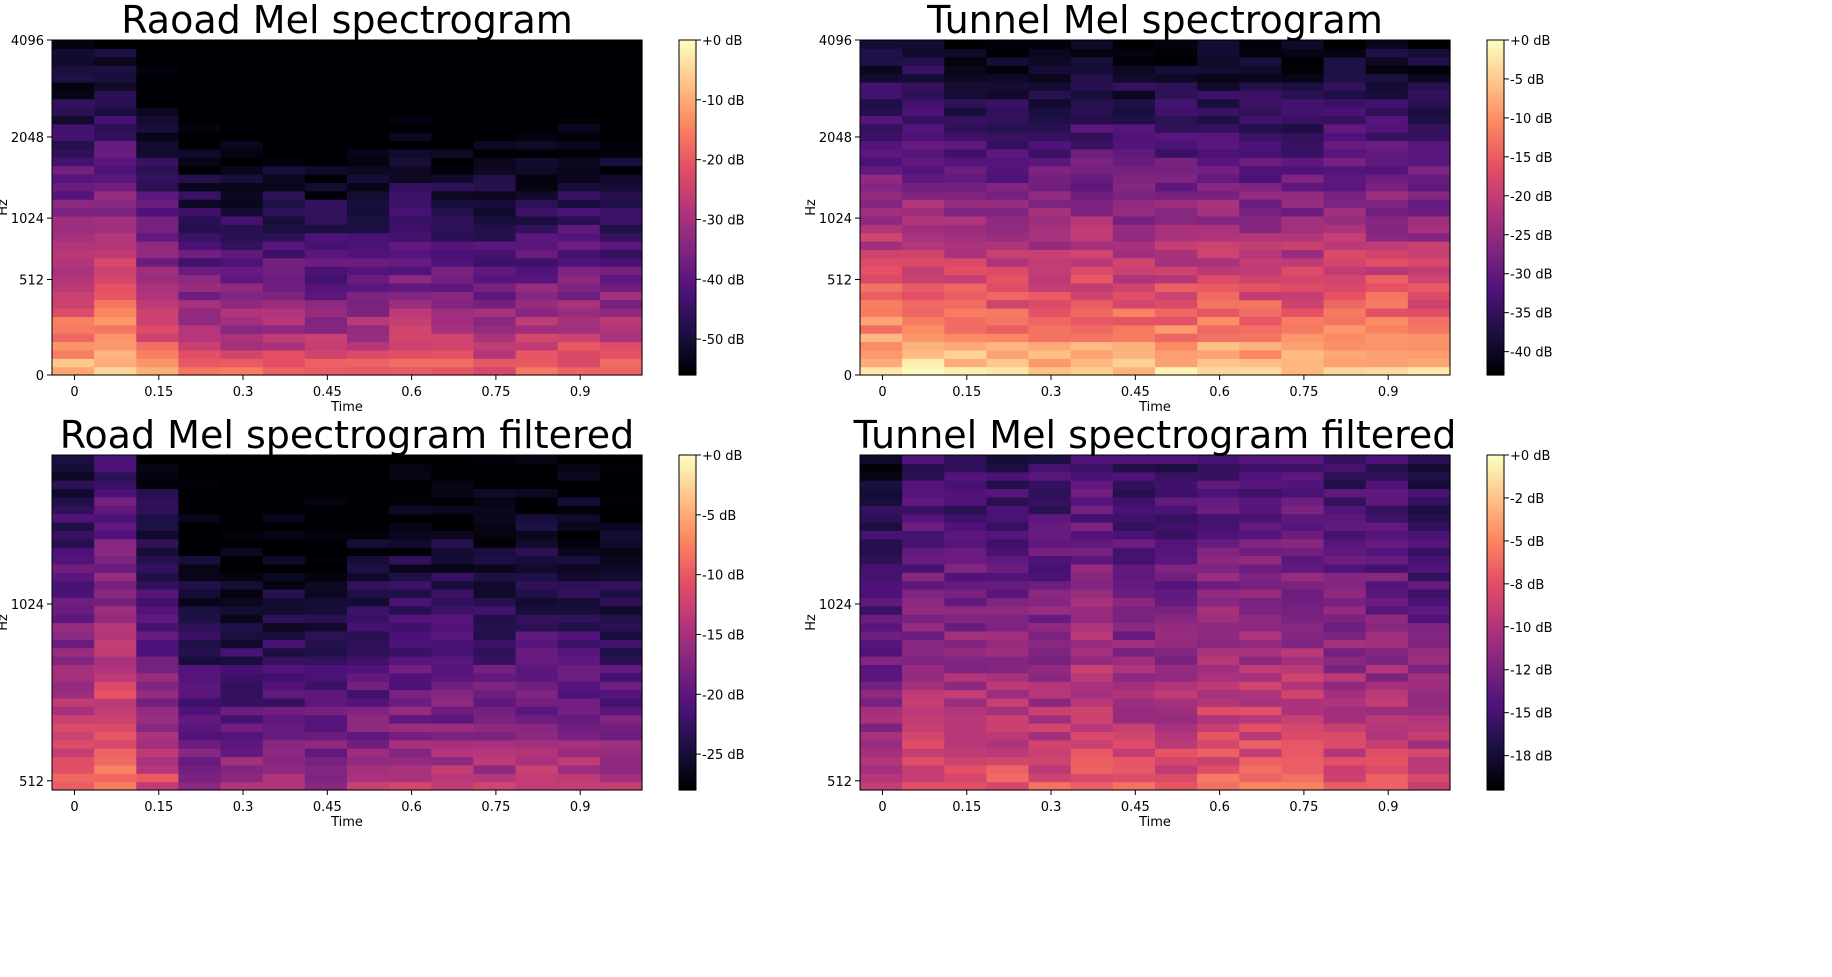 This screenshot has height=977, width=1832. What do you see at coordinates (882, 392) in the screenshot?
I see `x-tick-label: 0` at bounding box center [882, 392].